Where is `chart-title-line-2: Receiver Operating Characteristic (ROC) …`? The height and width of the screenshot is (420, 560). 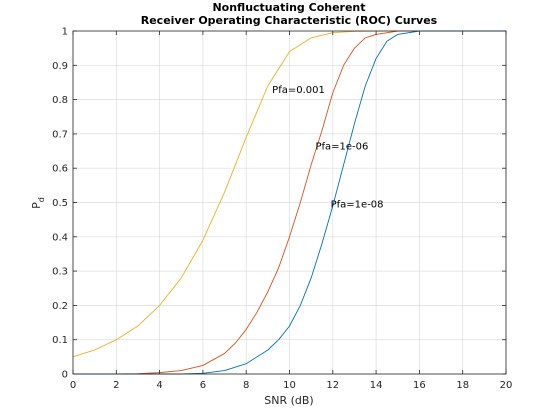
chart-title-line-2: Receiver Operating Characteristic (ROC) … is located at coordinates (289, 20).